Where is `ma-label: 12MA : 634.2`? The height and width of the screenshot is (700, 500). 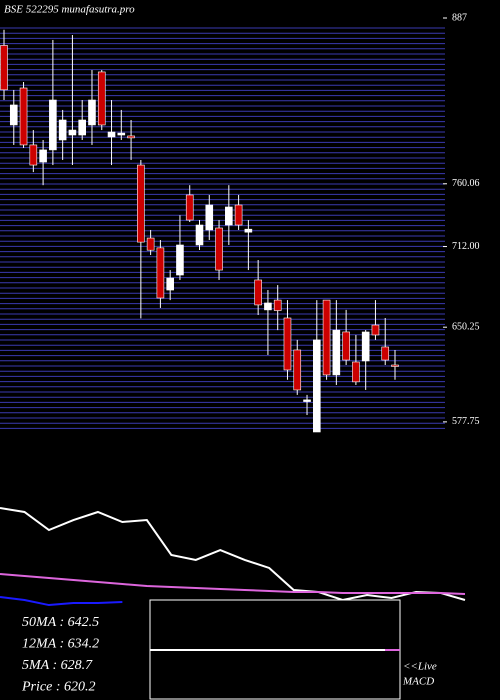 ma-label: 12MA : 634.2 is located at coordinates (60, 644).